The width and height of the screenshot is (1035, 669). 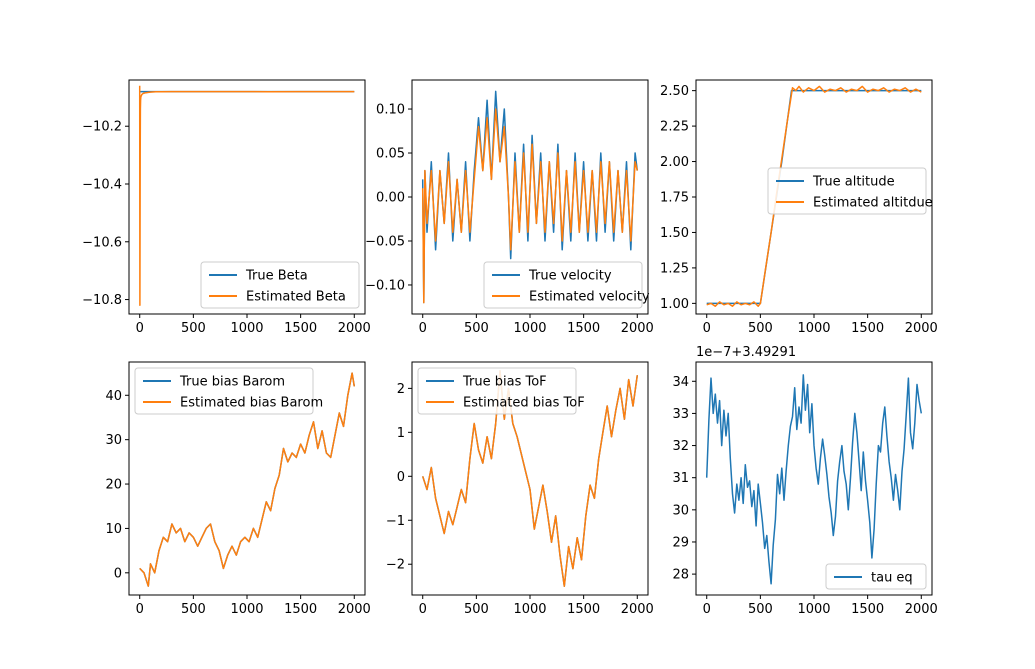 I want to click on y-tick-label: −0.05, so click(x=385, y=241).